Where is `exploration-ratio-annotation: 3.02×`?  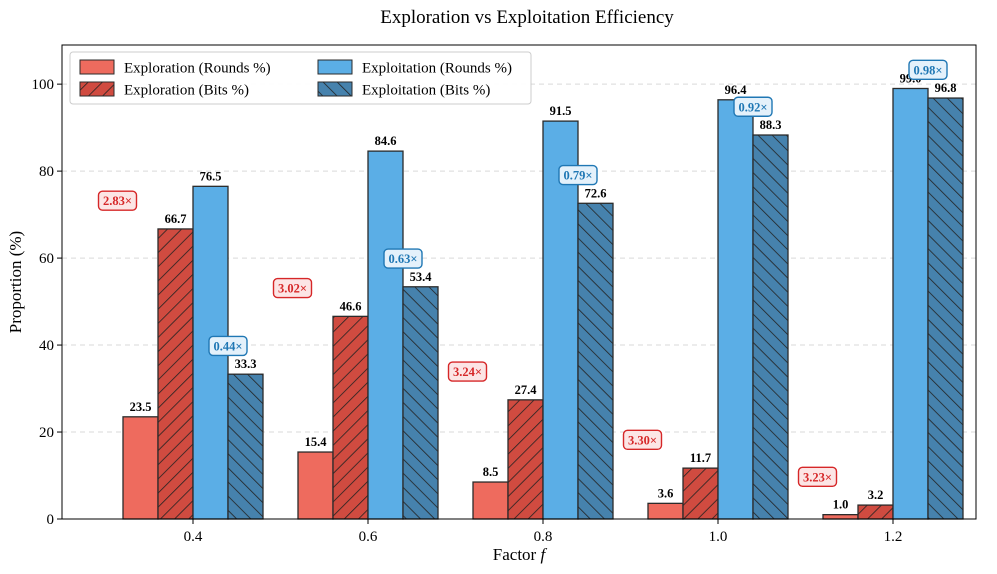
exploration-ratio-annotation: 3.02× is located at coordinates (292, 288).